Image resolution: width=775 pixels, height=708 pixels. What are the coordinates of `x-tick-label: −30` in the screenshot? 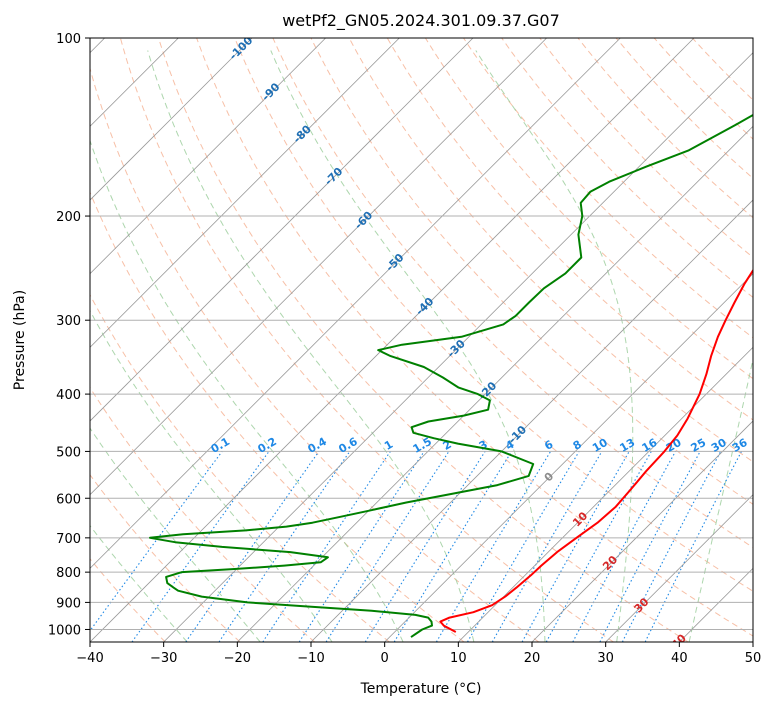 It's located at (163, 658).